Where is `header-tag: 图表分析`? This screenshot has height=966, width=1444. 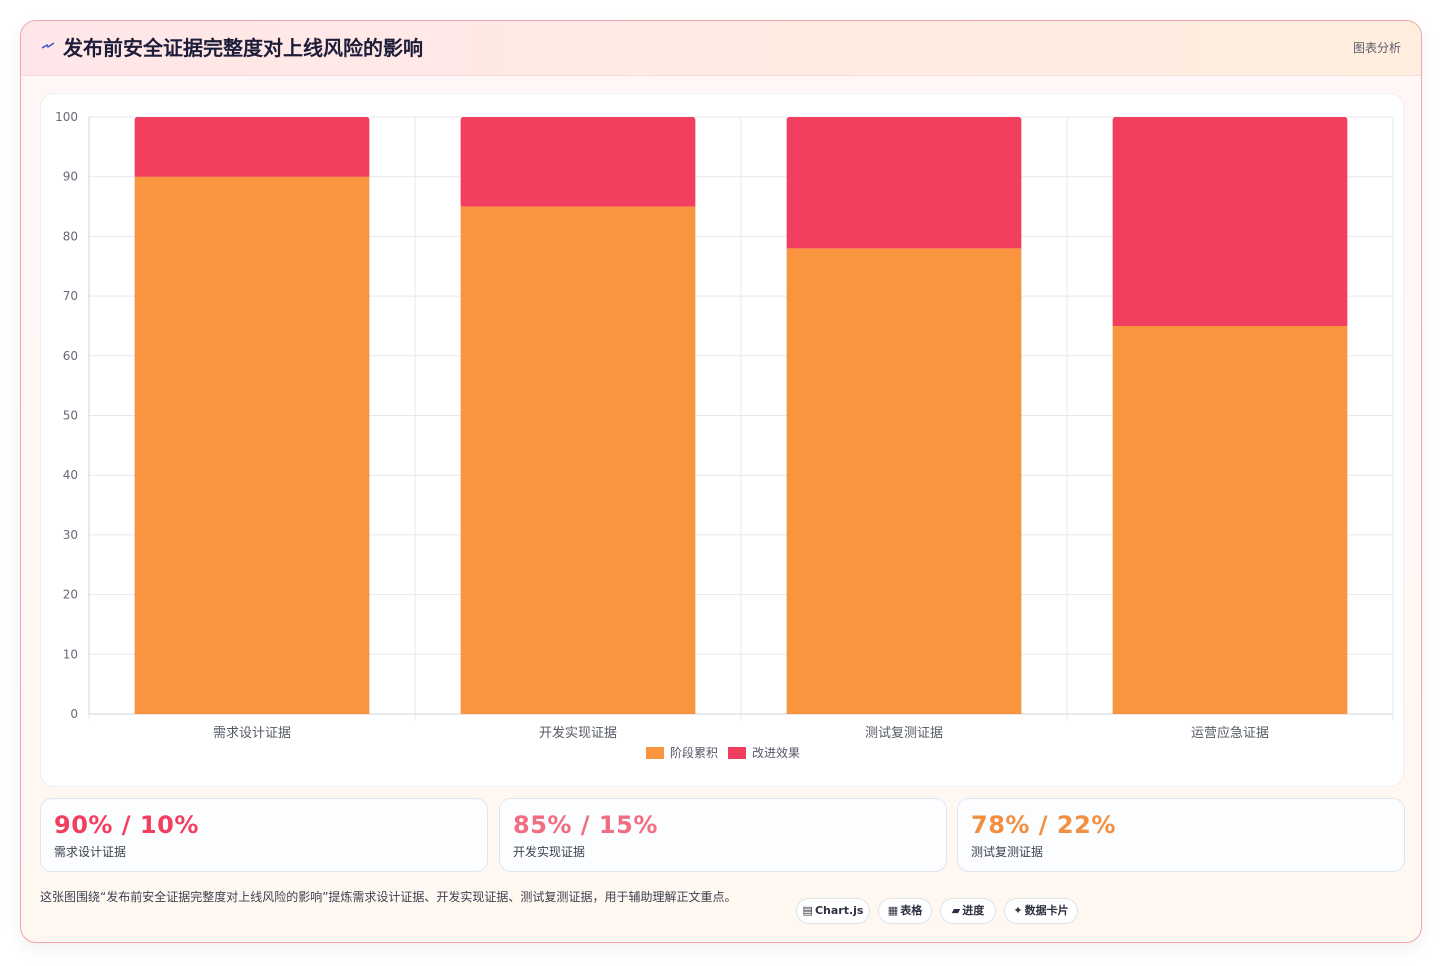
header-tag: 图表分析 is located at coordinates (1376, 48).